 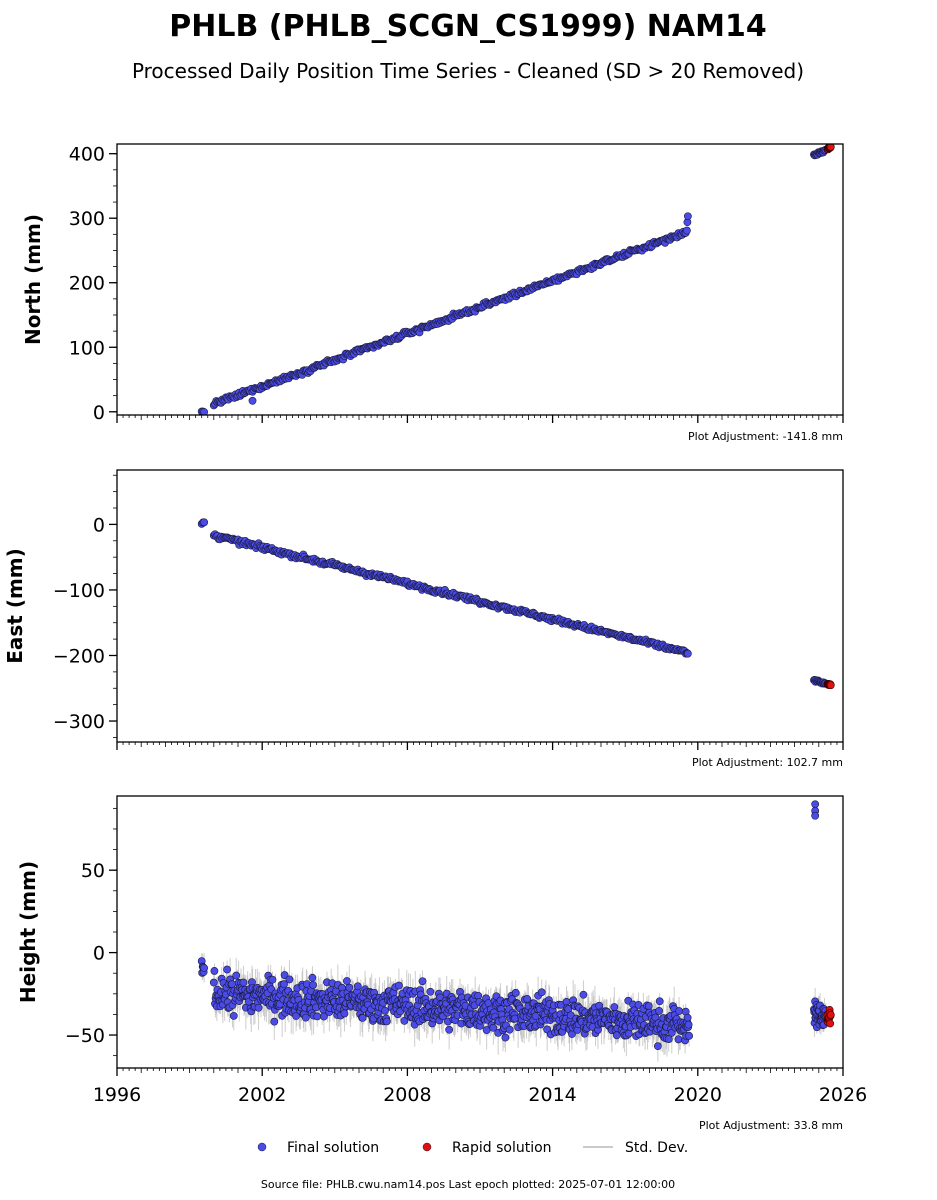 I want to click on y-tick-label: −50, so click(x=85, y=1036).